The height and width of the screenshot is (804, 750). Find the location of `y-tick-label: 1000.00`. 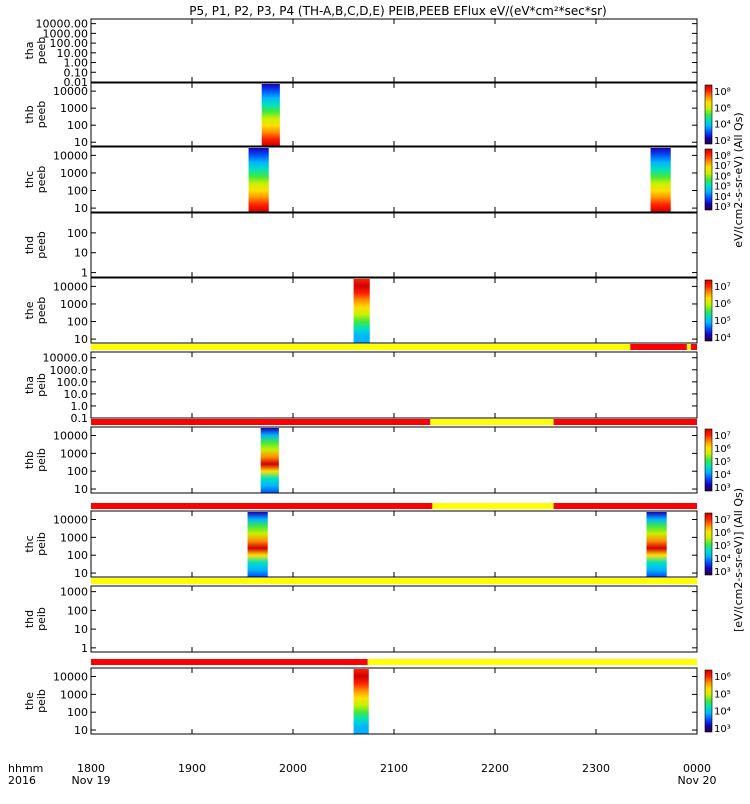

y-tick-label: 1000.00 is located at coordinates (66, 33).